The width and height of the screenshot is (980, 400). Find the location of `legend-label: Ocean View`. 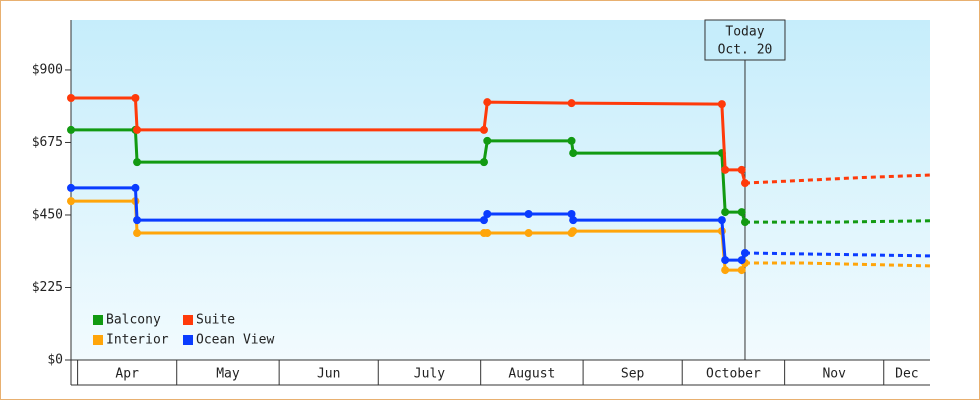

legend-label: Ocean View is located at coordinates (235, 340).